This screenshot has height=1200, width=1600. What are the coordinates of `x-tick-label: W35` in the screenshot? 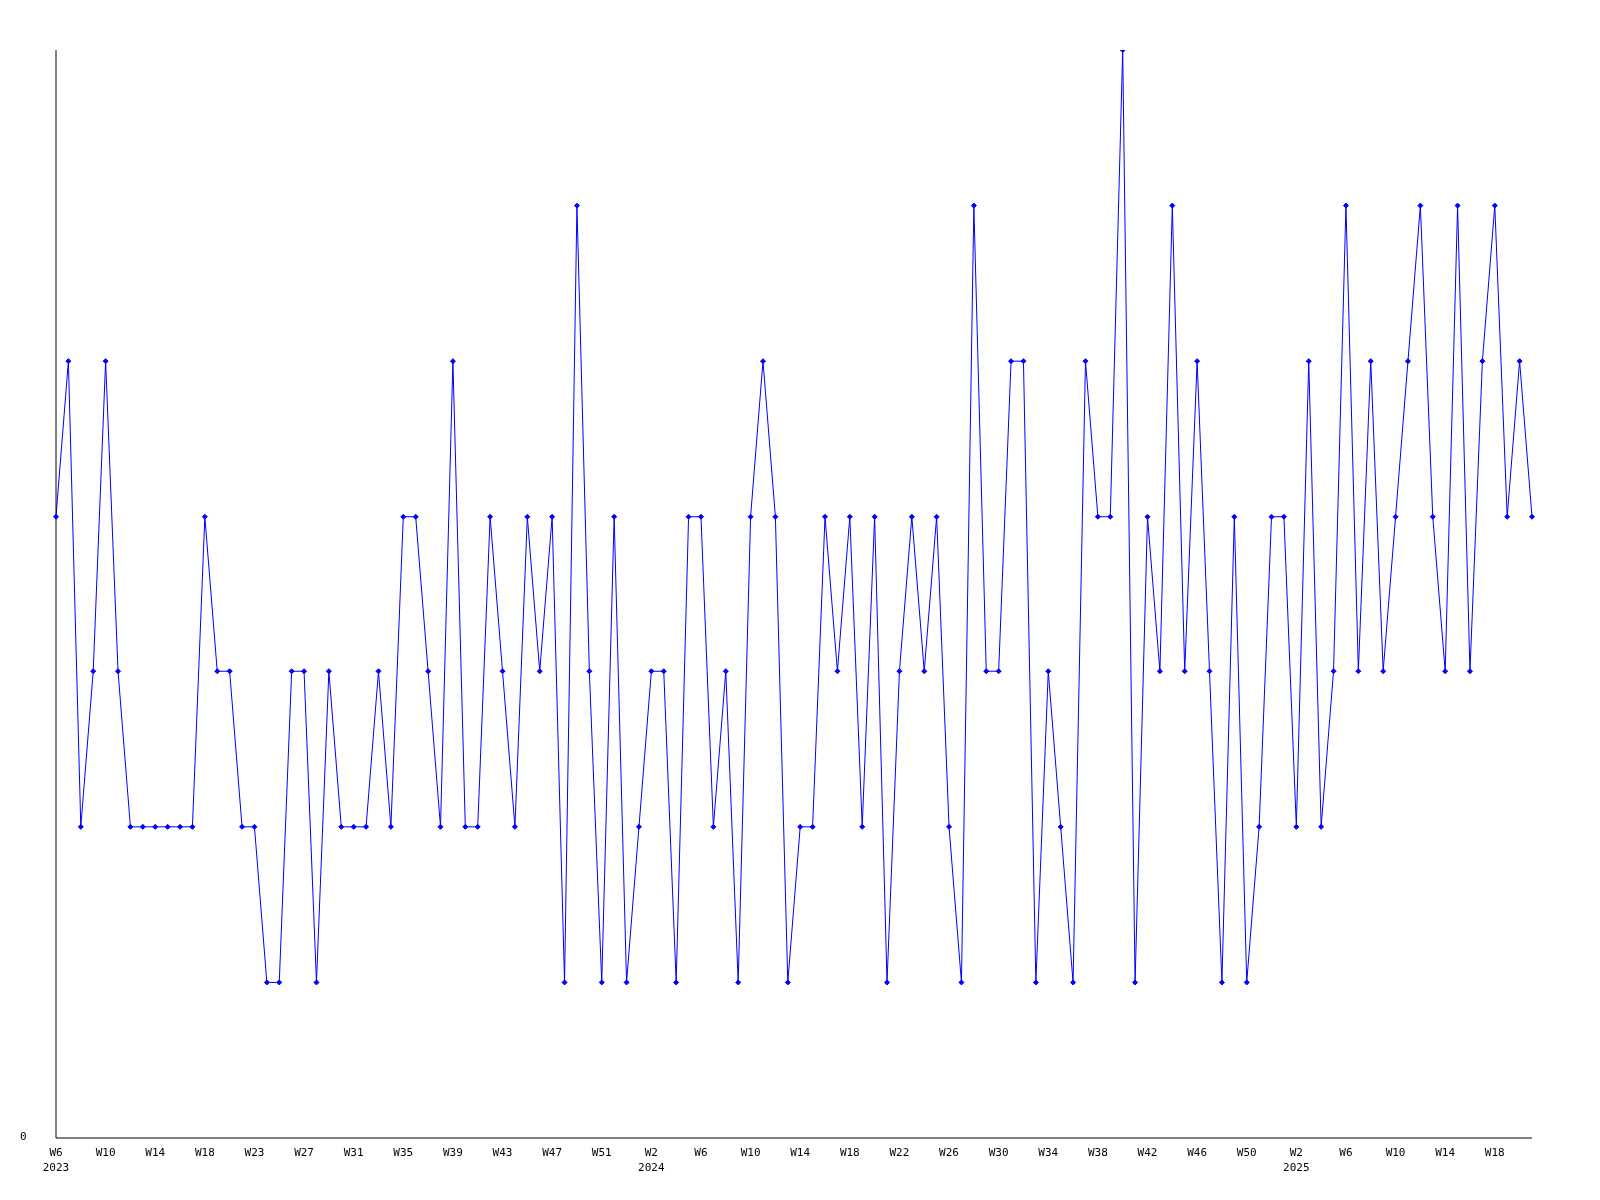 It's located at (403, 1152).